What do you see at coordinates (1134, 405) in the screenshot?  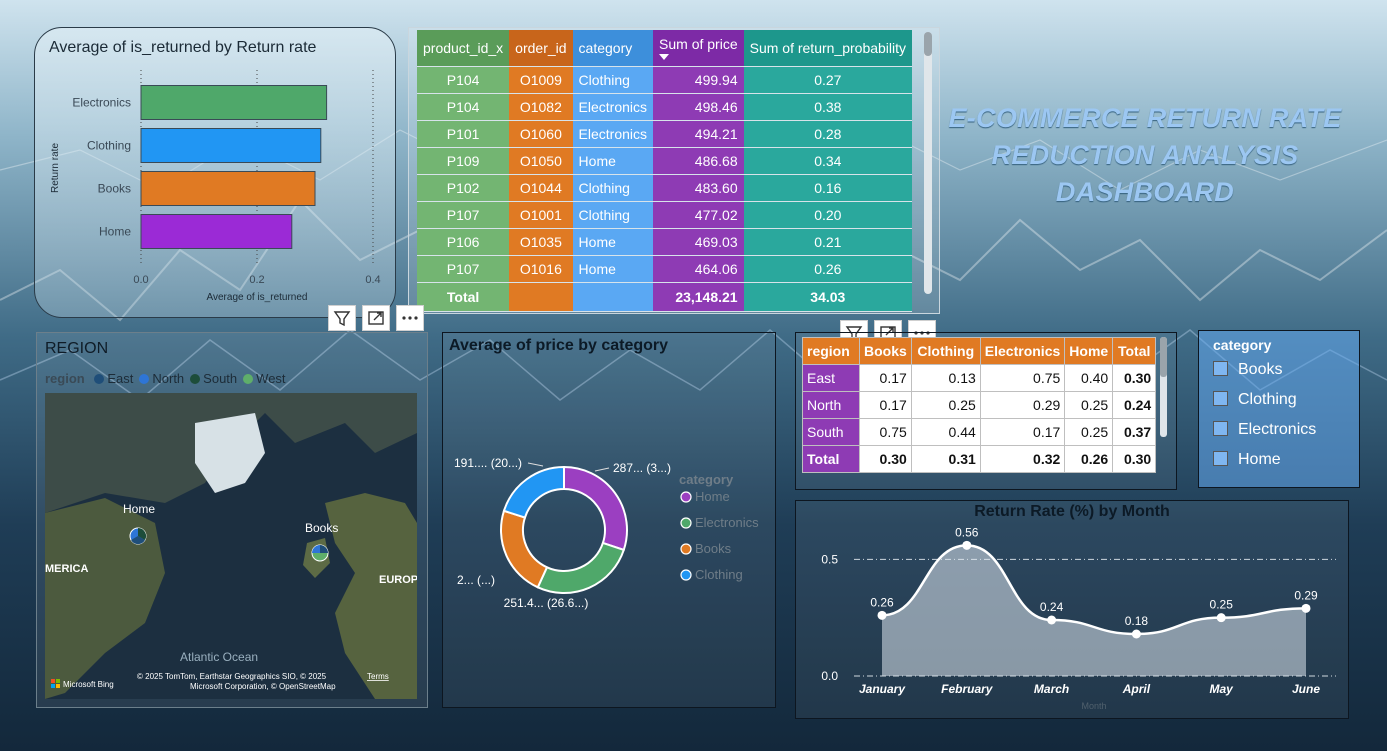 I see `matrix-cell: 0.24` at bounding box center [1134, 405].